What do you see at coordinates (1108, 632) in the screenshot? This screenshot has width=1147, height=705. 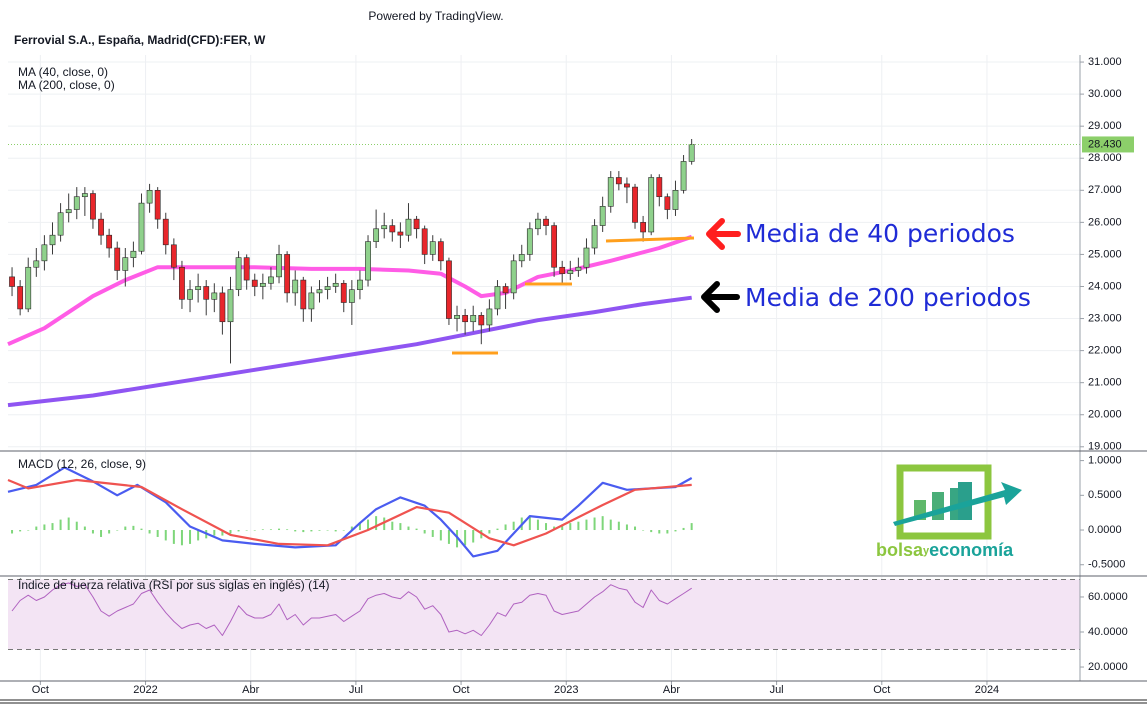 I see `y-tick-label: 40.0000` at bounding box center [1108, 632].